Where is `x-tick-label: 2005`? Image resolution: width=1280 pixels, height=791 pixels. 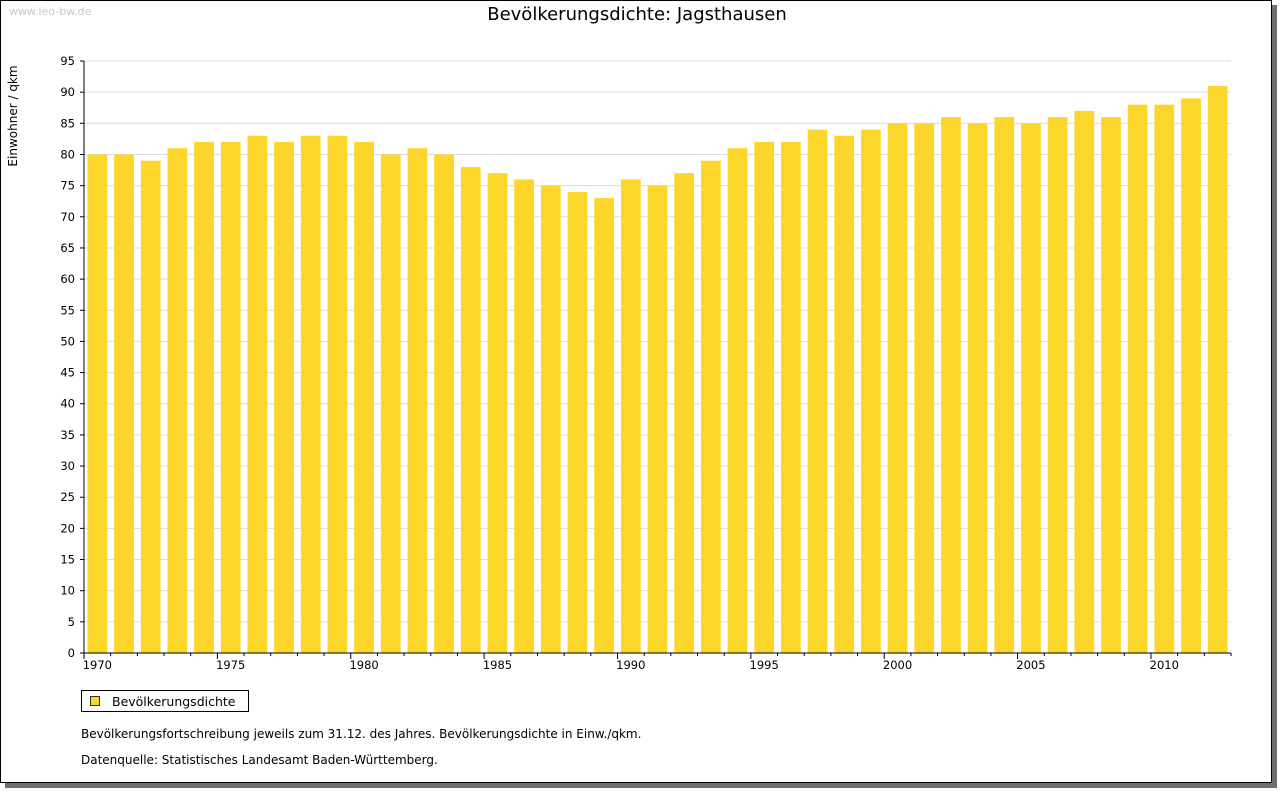
x-tick-label: 2005 is located at coordinates (1030, 665).